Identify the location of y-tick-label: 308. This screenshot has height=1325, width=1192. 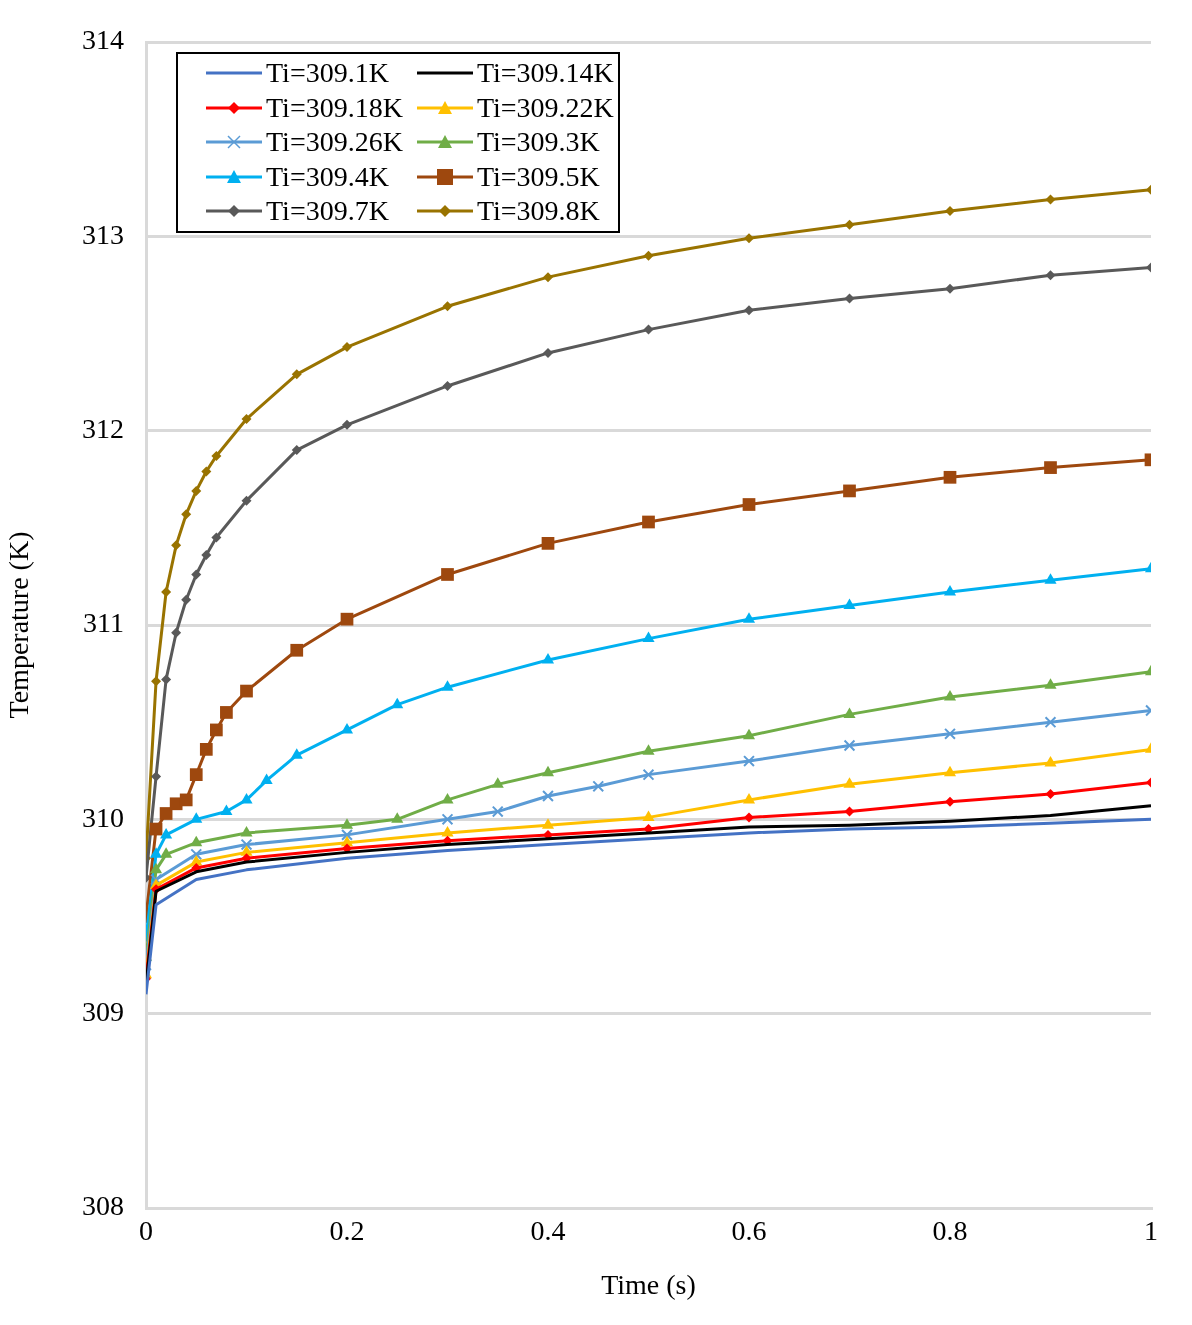
(103, 1206).